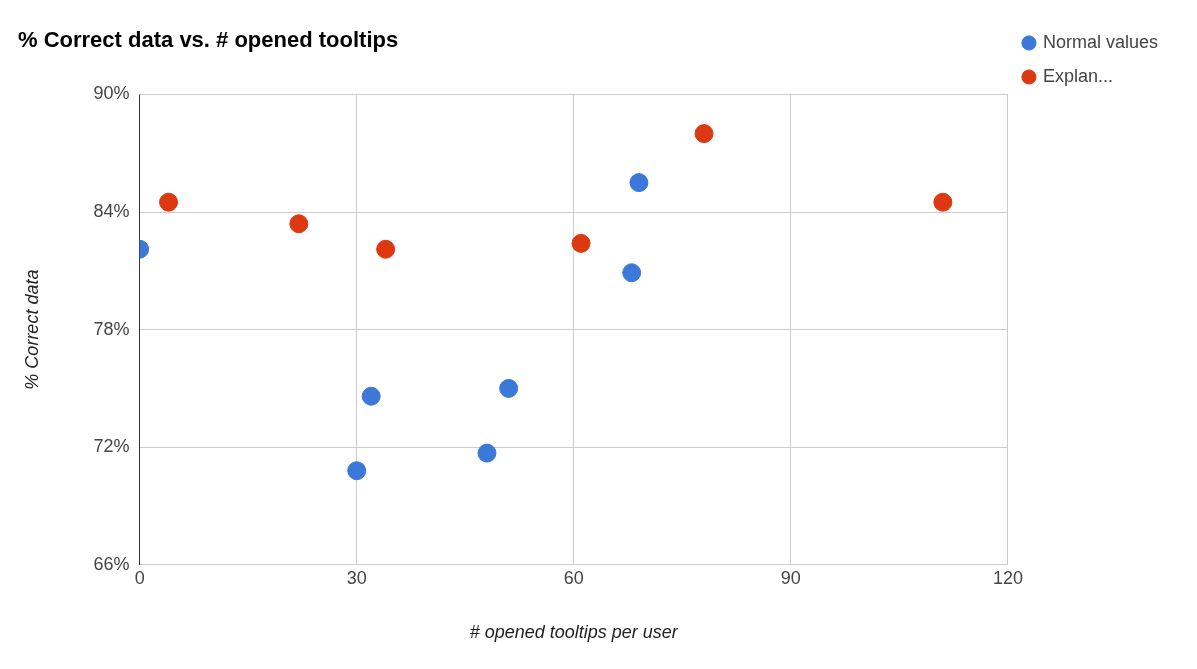 This screenshot has width=1197, height=669. What do you see at coordinates (1100, 41) in the screenshot?
I see `legend-label: Normal values` at bounding box center [1100, 41].